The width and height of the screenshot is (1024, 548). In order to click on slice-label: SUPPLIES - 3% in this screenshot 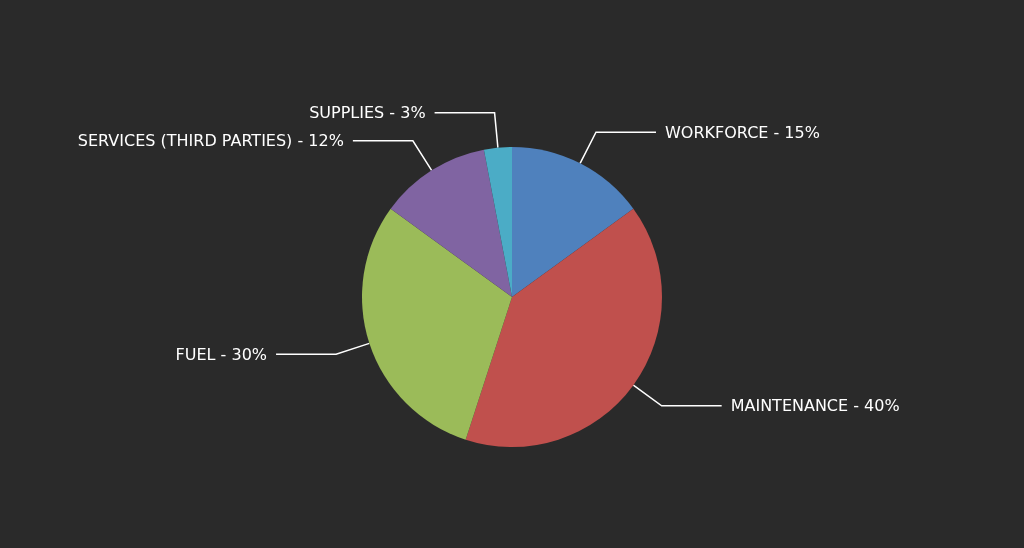, I will do `click(367, 113)`.